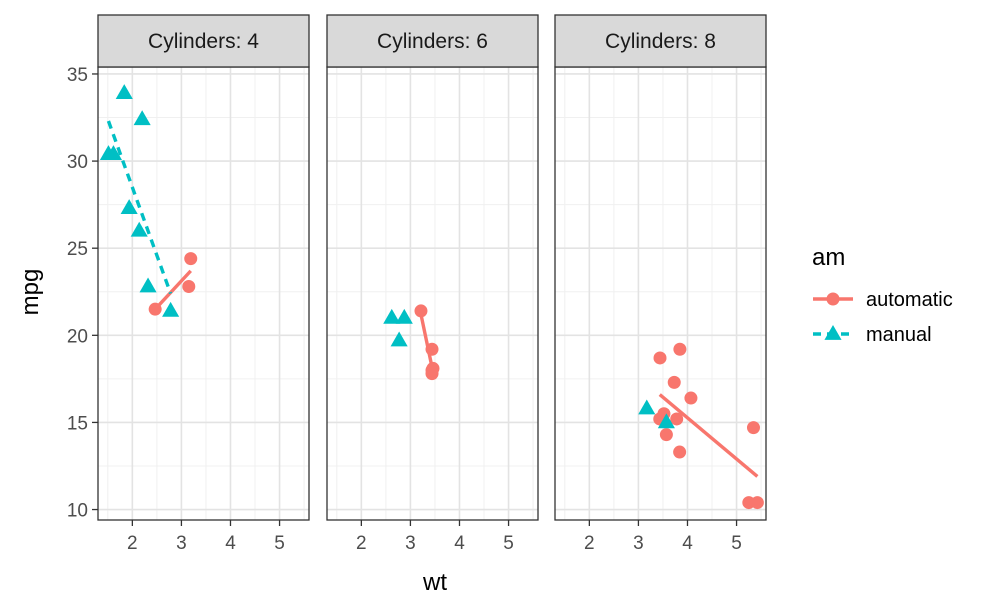  I want to click on legend: am automatic manual, so click(882, 295).